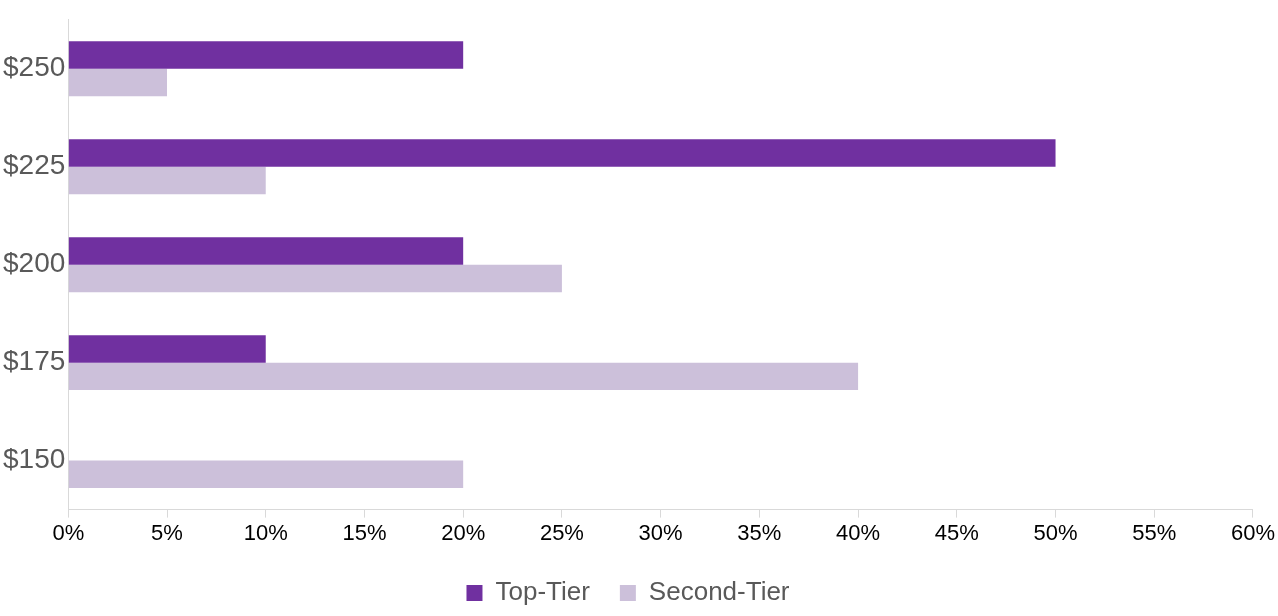 The image size is (1278, 616). Describe the element at coordinates (265, 532) in the screenshot. I see `x-tick-label: 10%` at that location.